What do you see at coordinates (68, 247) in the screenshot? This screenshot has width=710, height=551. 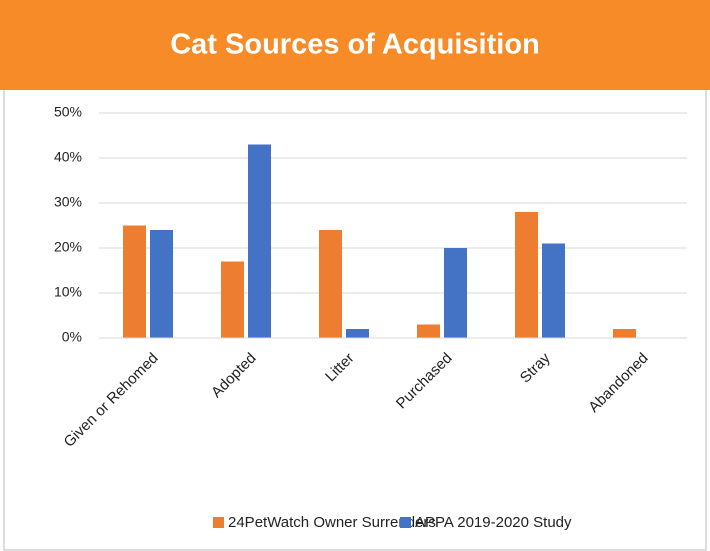 I see `y-tick-label: 20%` at bounding box center [68, 247].